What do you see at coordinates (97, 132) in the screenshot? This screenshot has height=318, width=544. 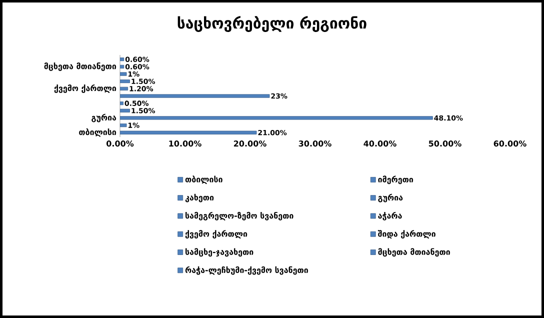 I see `y-tick-label: თბილისი` at bounding box center [97, 132].